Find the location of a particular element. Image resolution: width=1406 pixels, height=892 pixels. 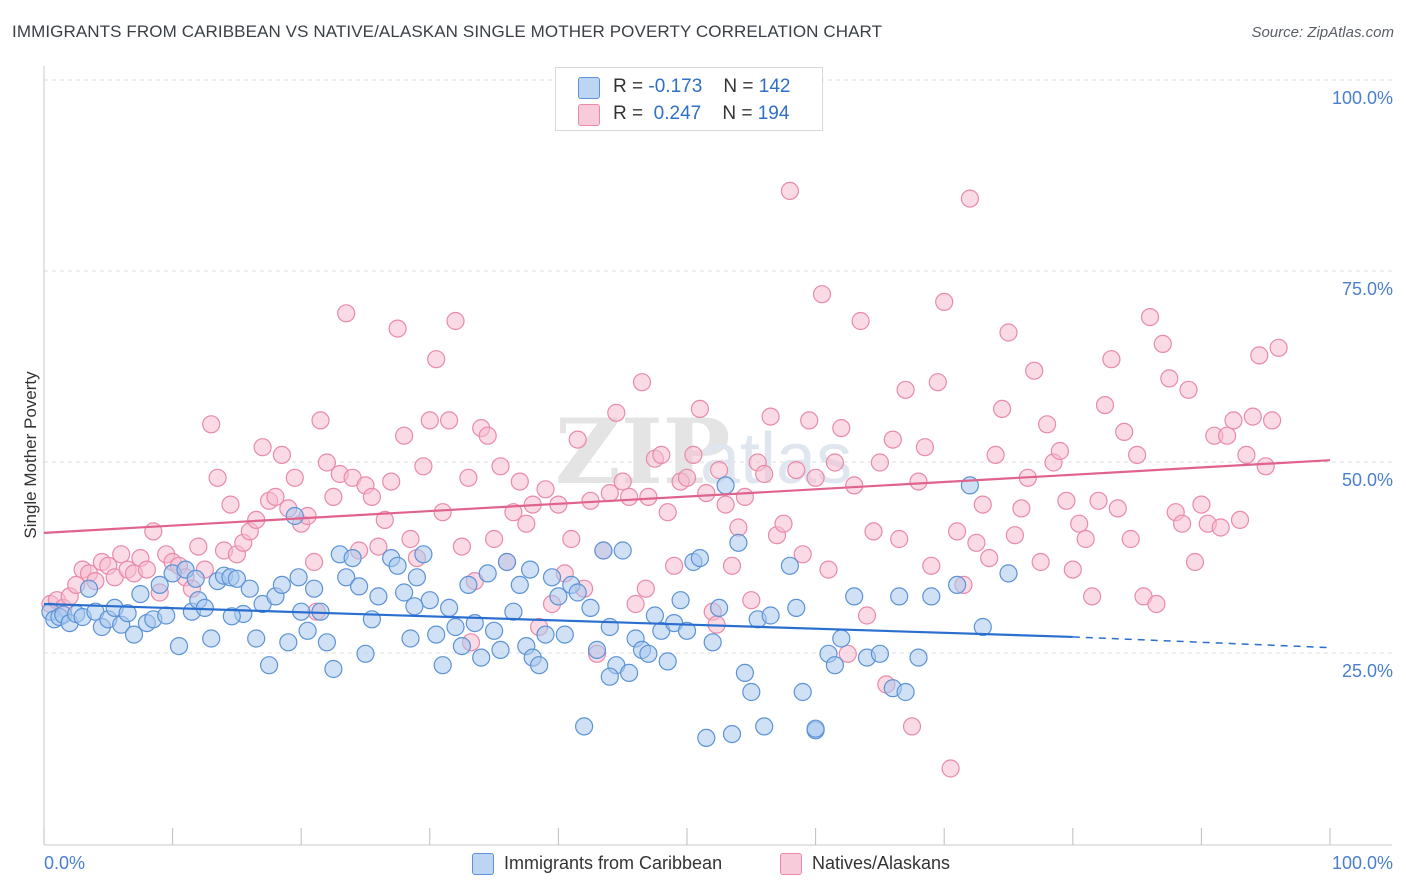

legend-r-label: R = is located at coordinates (628, 86).